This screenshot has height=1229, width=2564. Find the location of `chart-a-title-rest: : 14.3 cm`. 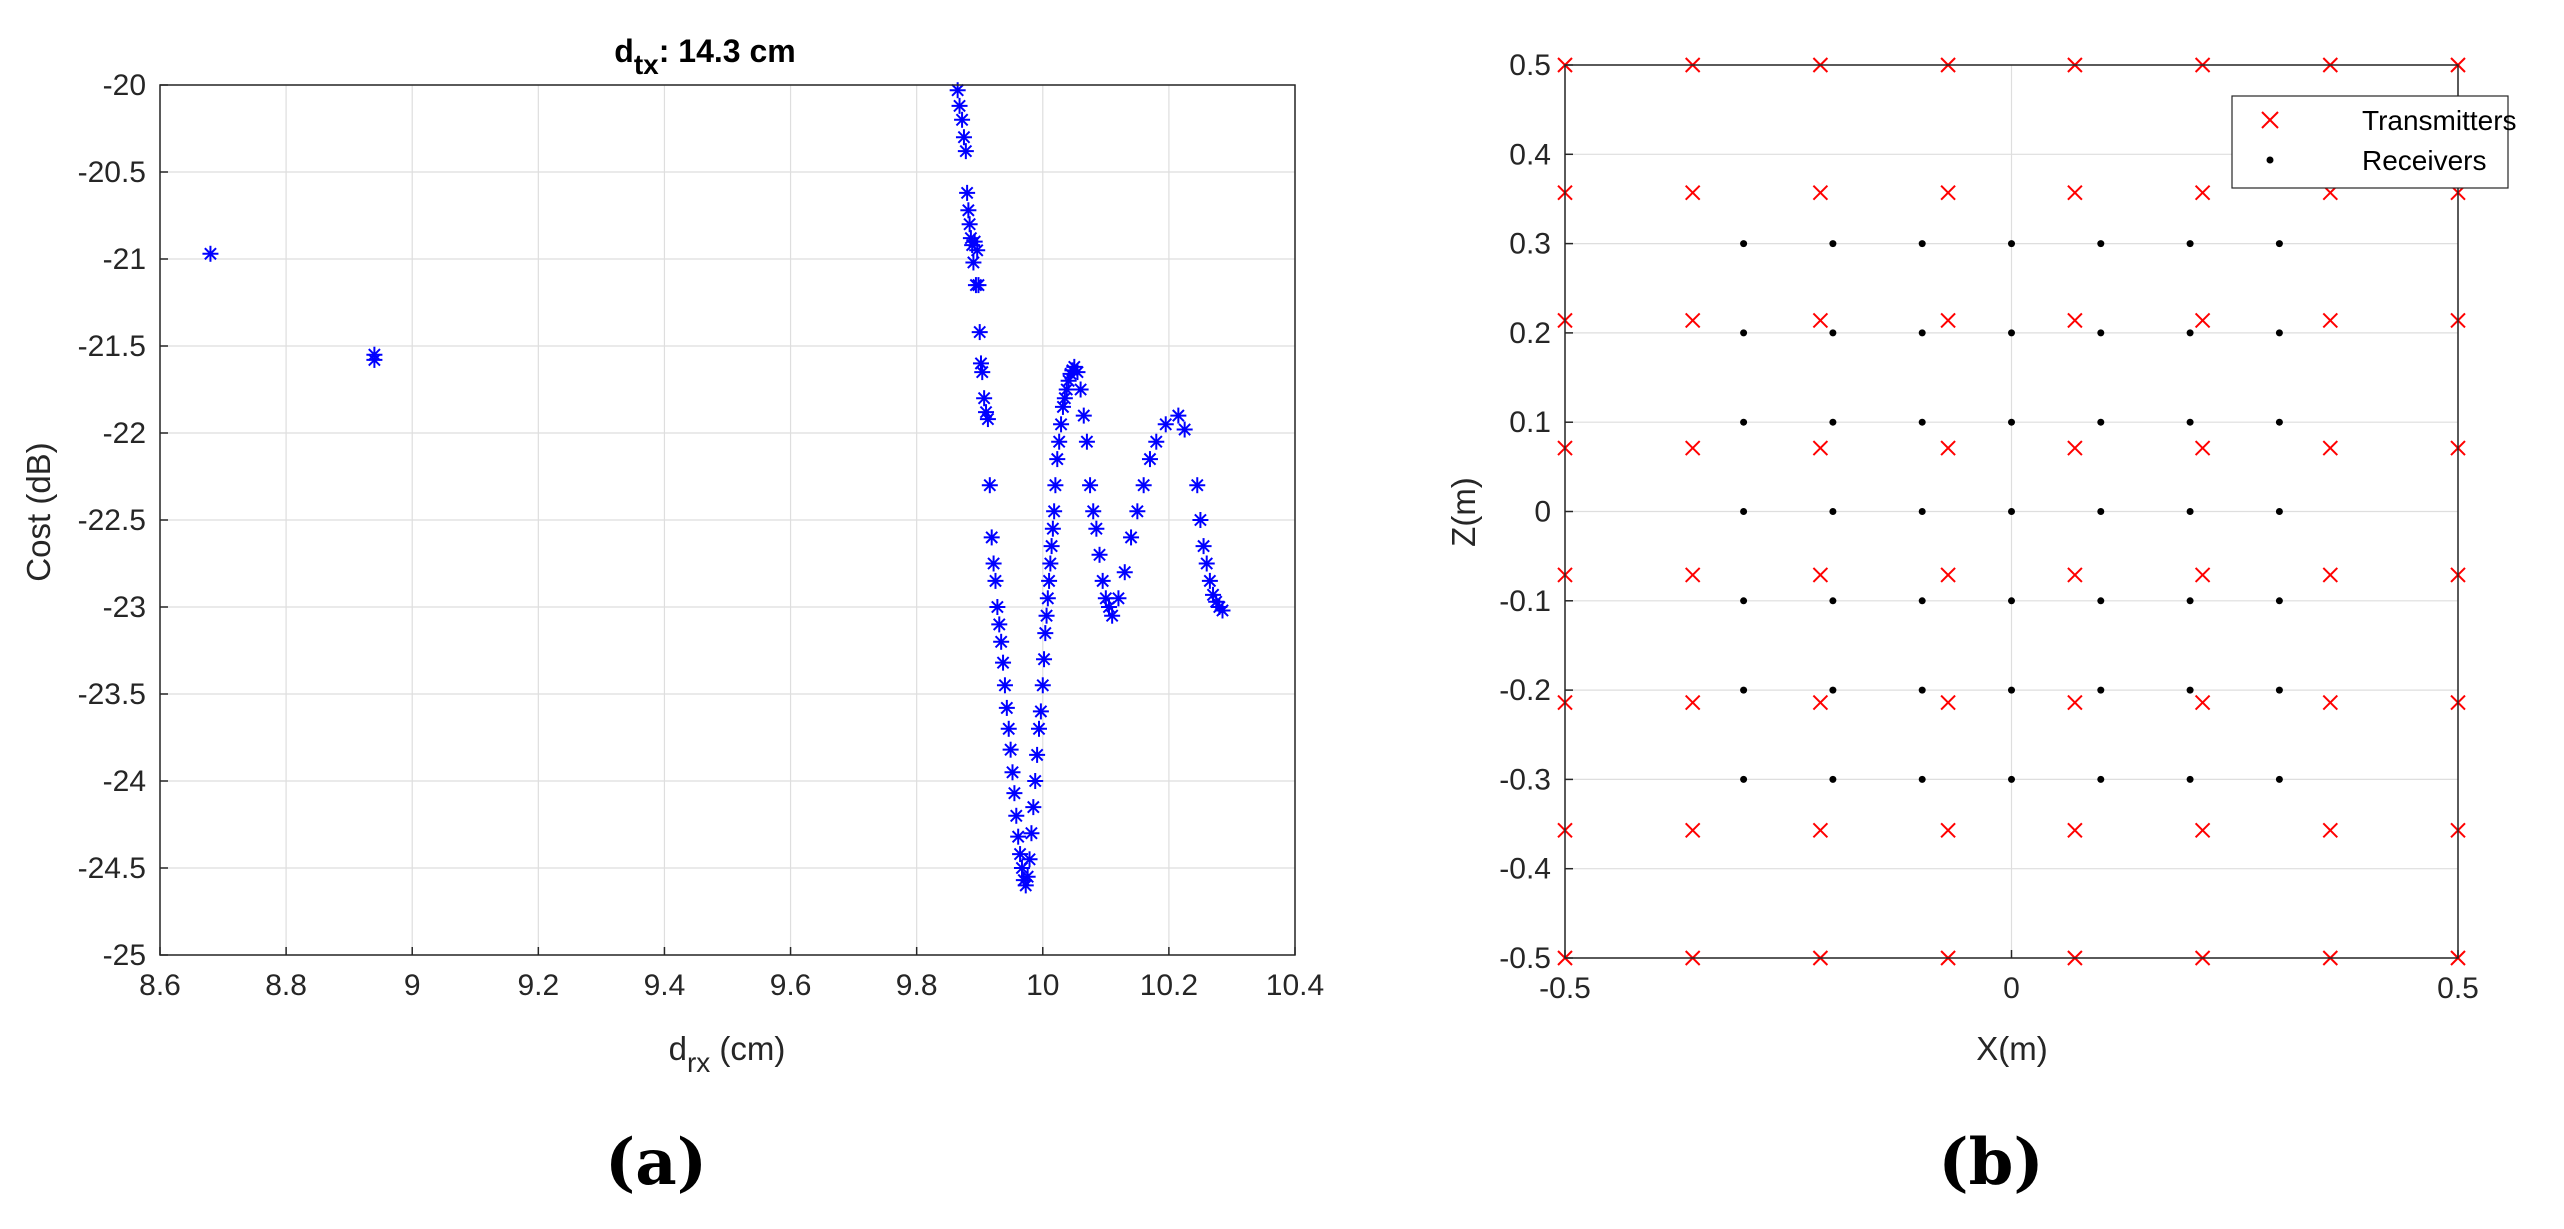

chart-a-title-rest: : 14.3 cm is located at coordinates (727, 51).